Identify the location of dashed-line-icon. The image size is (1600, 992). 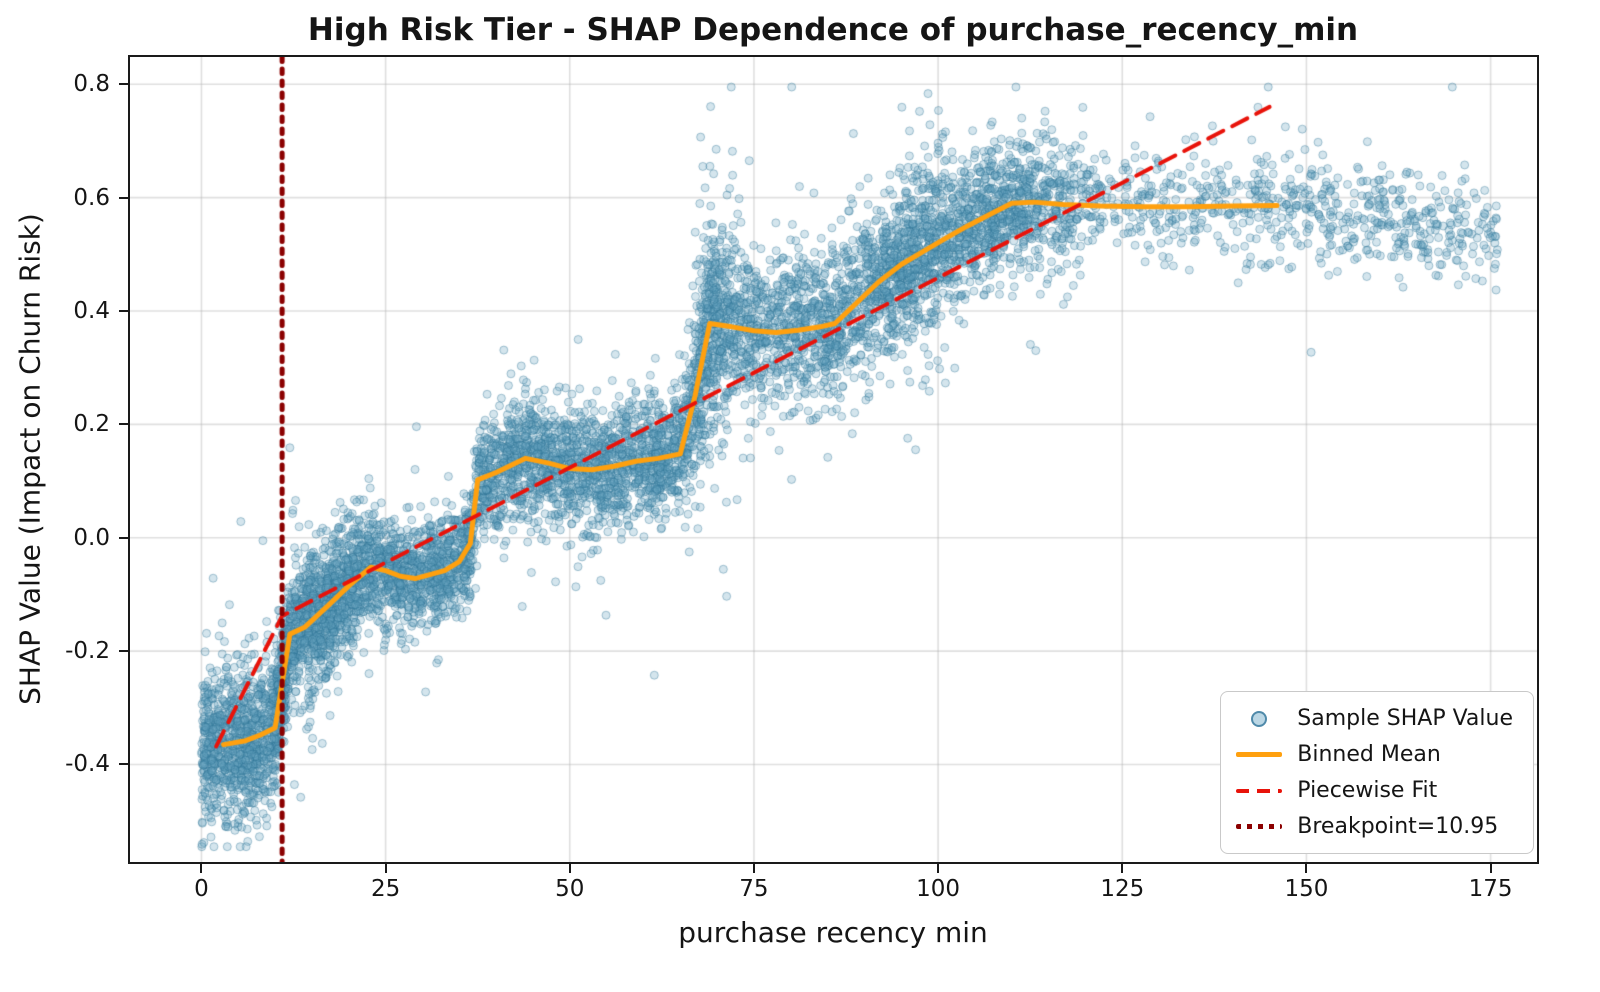
(1259, 790).